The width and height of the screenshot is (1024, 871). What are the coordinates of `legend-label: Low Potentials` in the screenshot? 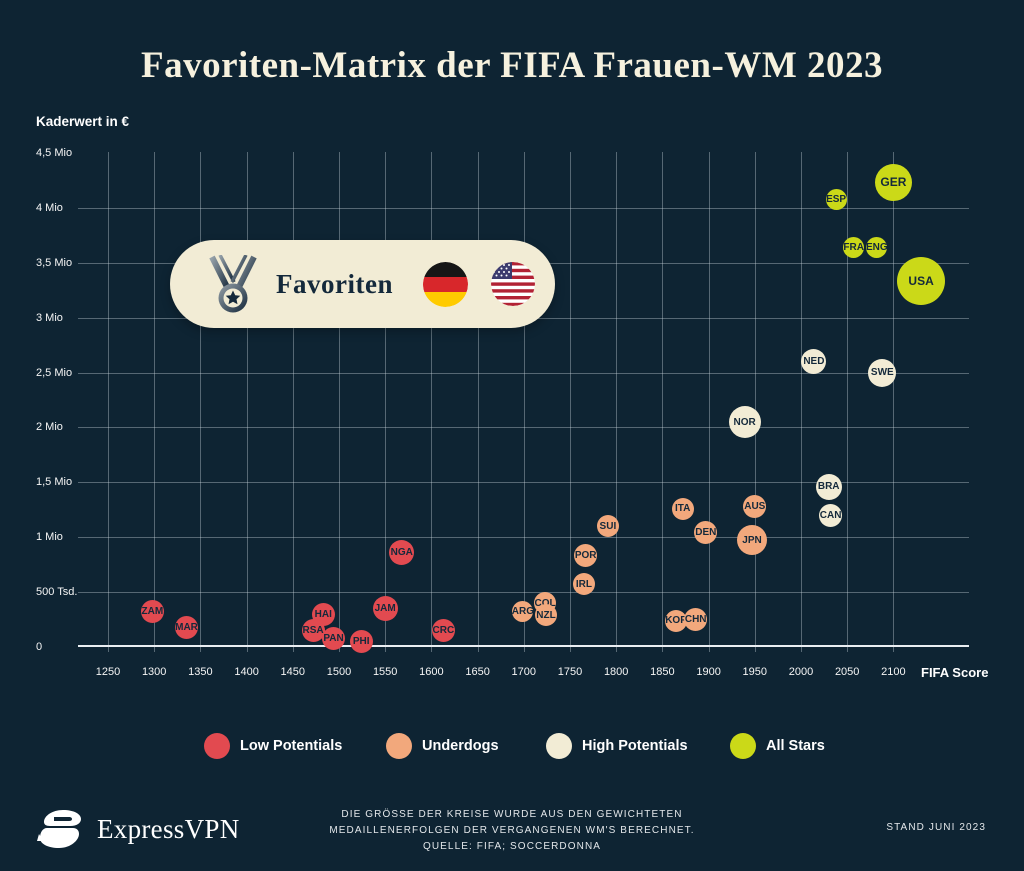 It's located at (291, 746).